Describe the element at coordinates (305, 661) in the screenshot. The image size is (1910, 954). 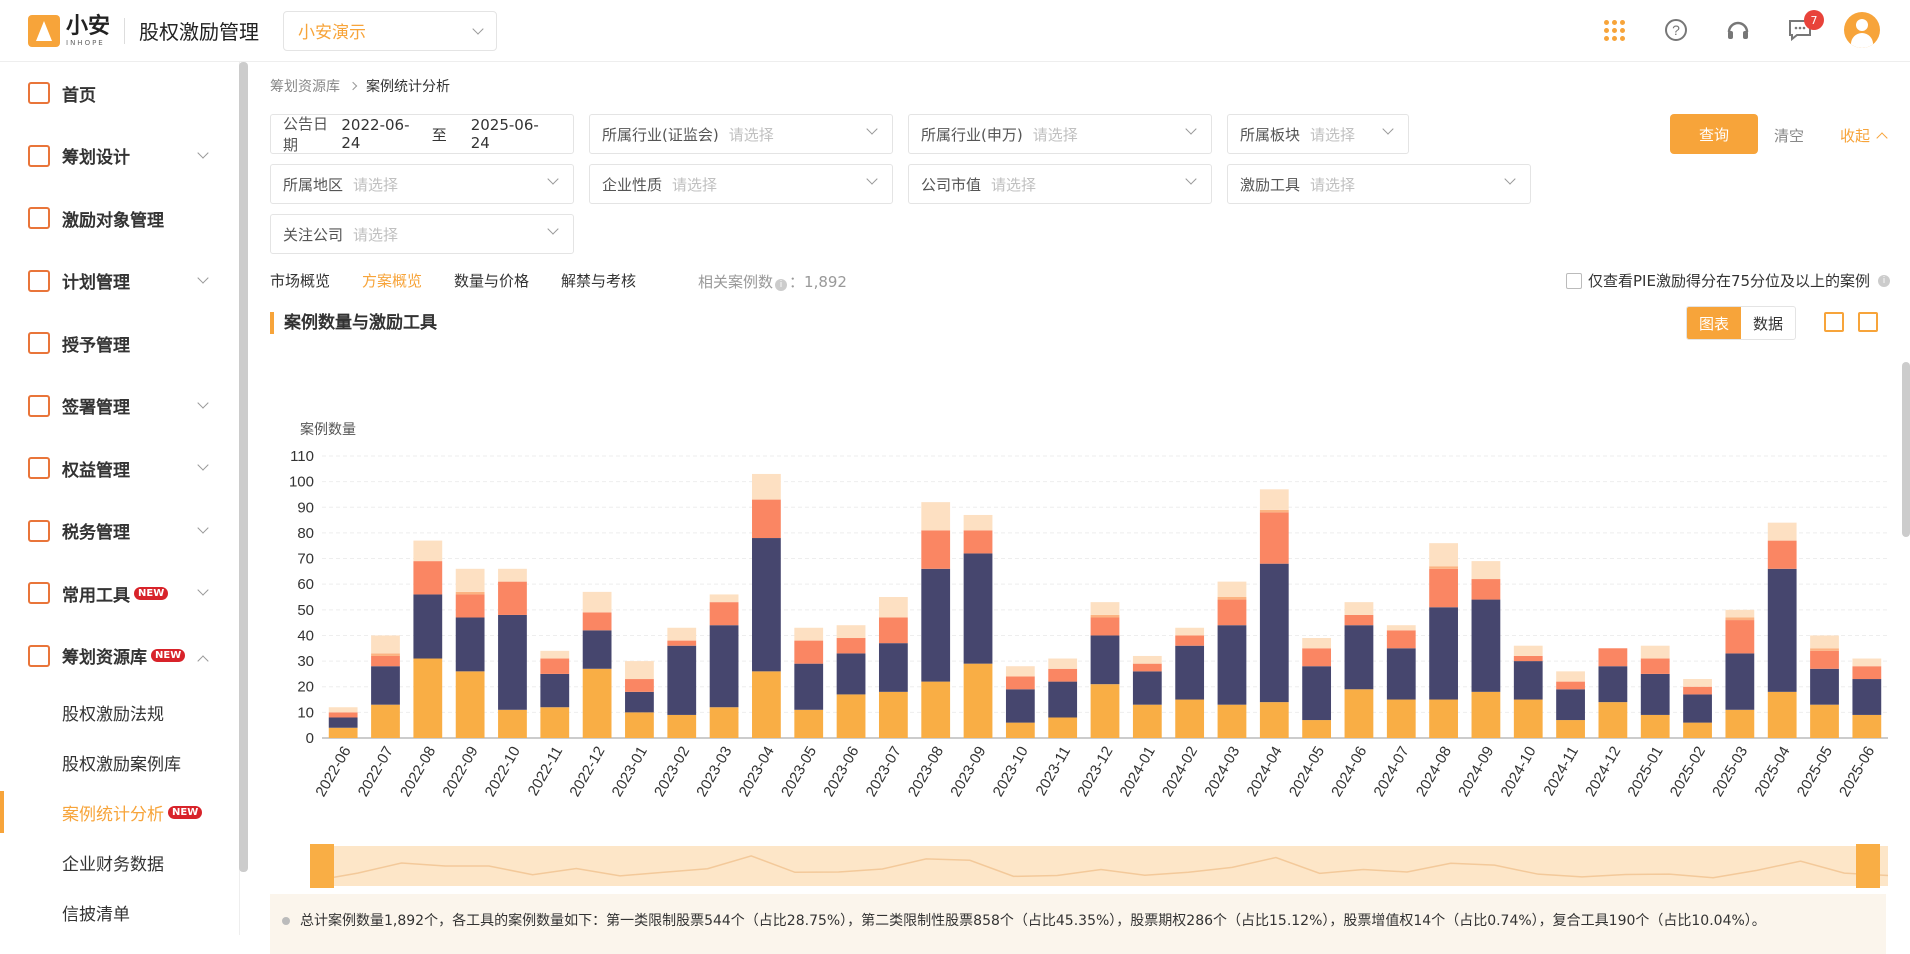
I see `y-tick-label: 30` at that location.